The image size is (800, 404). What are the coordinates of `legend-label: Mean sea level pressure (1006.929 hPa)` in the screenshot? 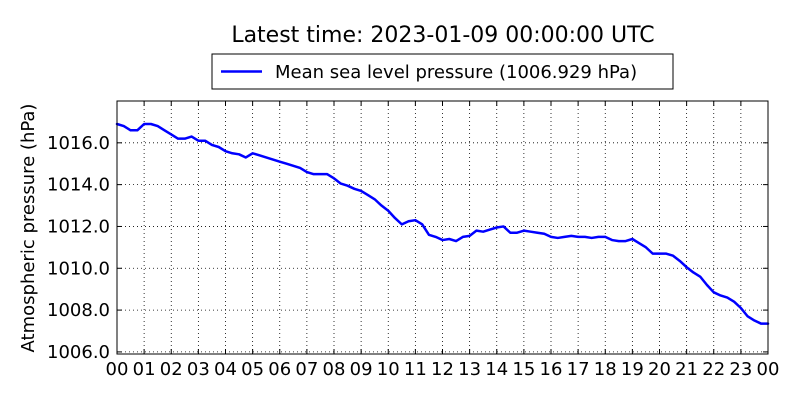 It's located at (456, 72).